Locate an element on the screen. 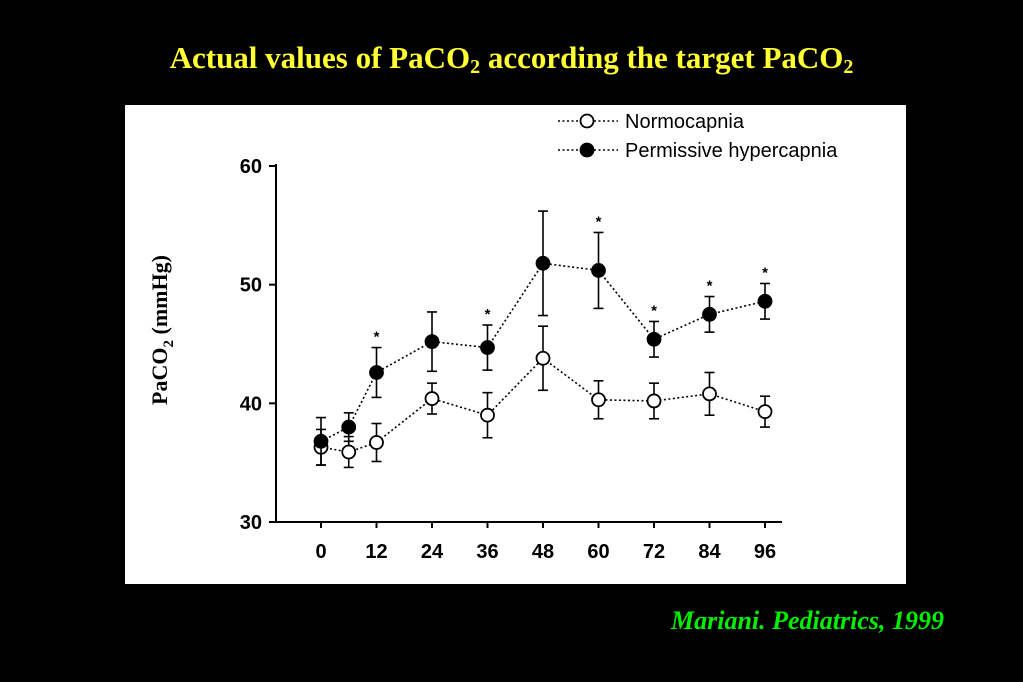 Image resolution: width=1023 pixels, height=682 pixels. x-tick-label: 60 is located at coordinates (598, 552).